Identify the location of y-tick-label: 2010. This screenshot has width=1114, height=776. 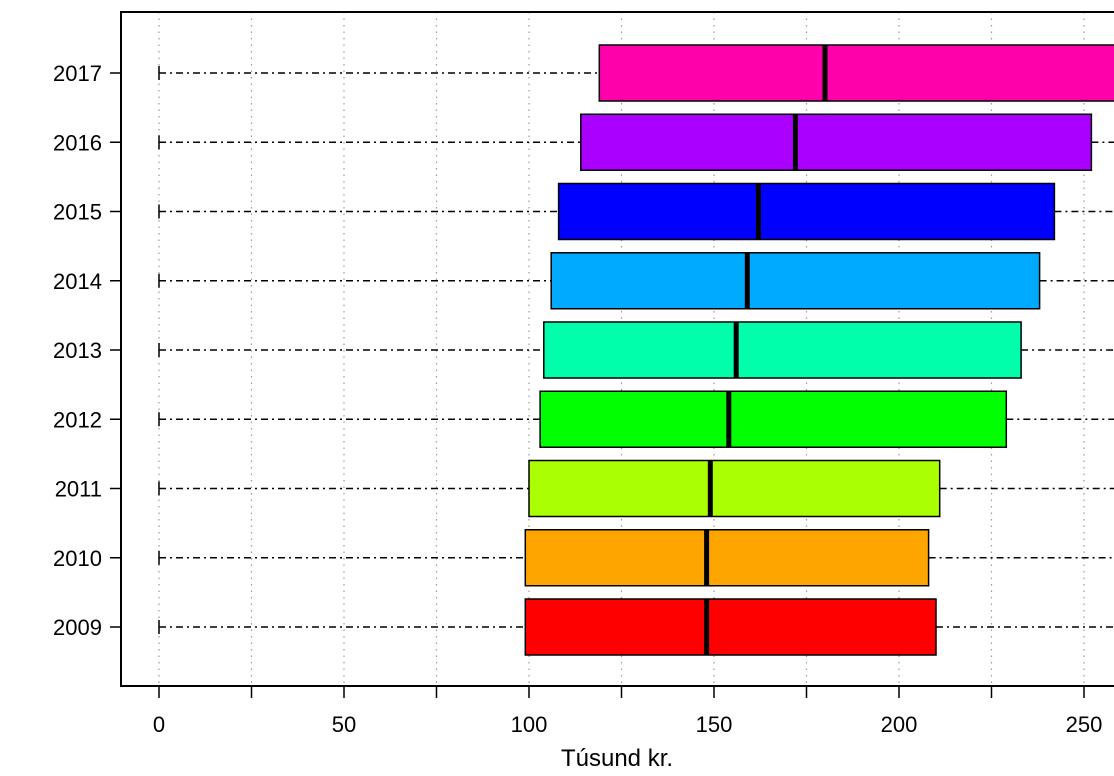
(77, 558).